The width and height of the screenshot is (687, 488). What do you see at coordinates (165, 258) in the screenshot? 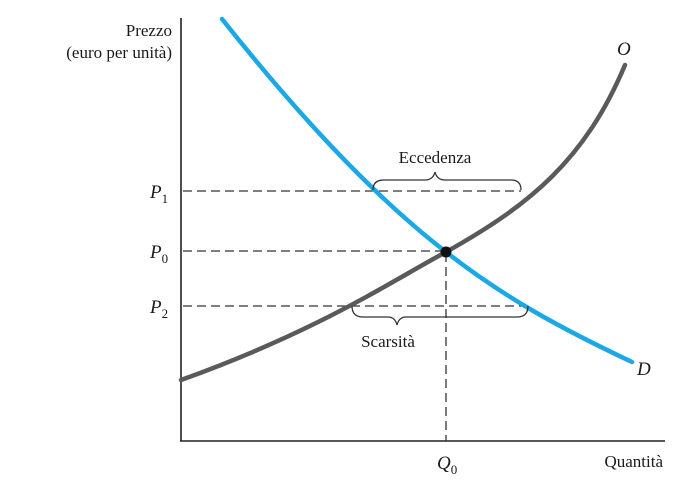
I see `p0-label-sub: 0` at bounding box center [165, 258].